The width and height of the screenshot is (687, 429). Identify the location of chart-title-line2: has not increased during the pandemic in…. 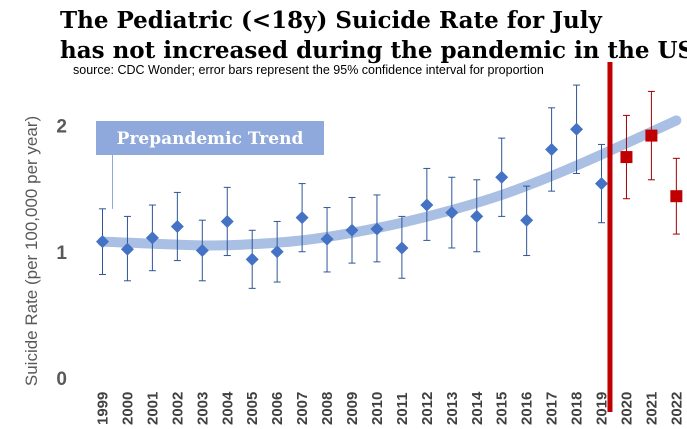
(373, 50).